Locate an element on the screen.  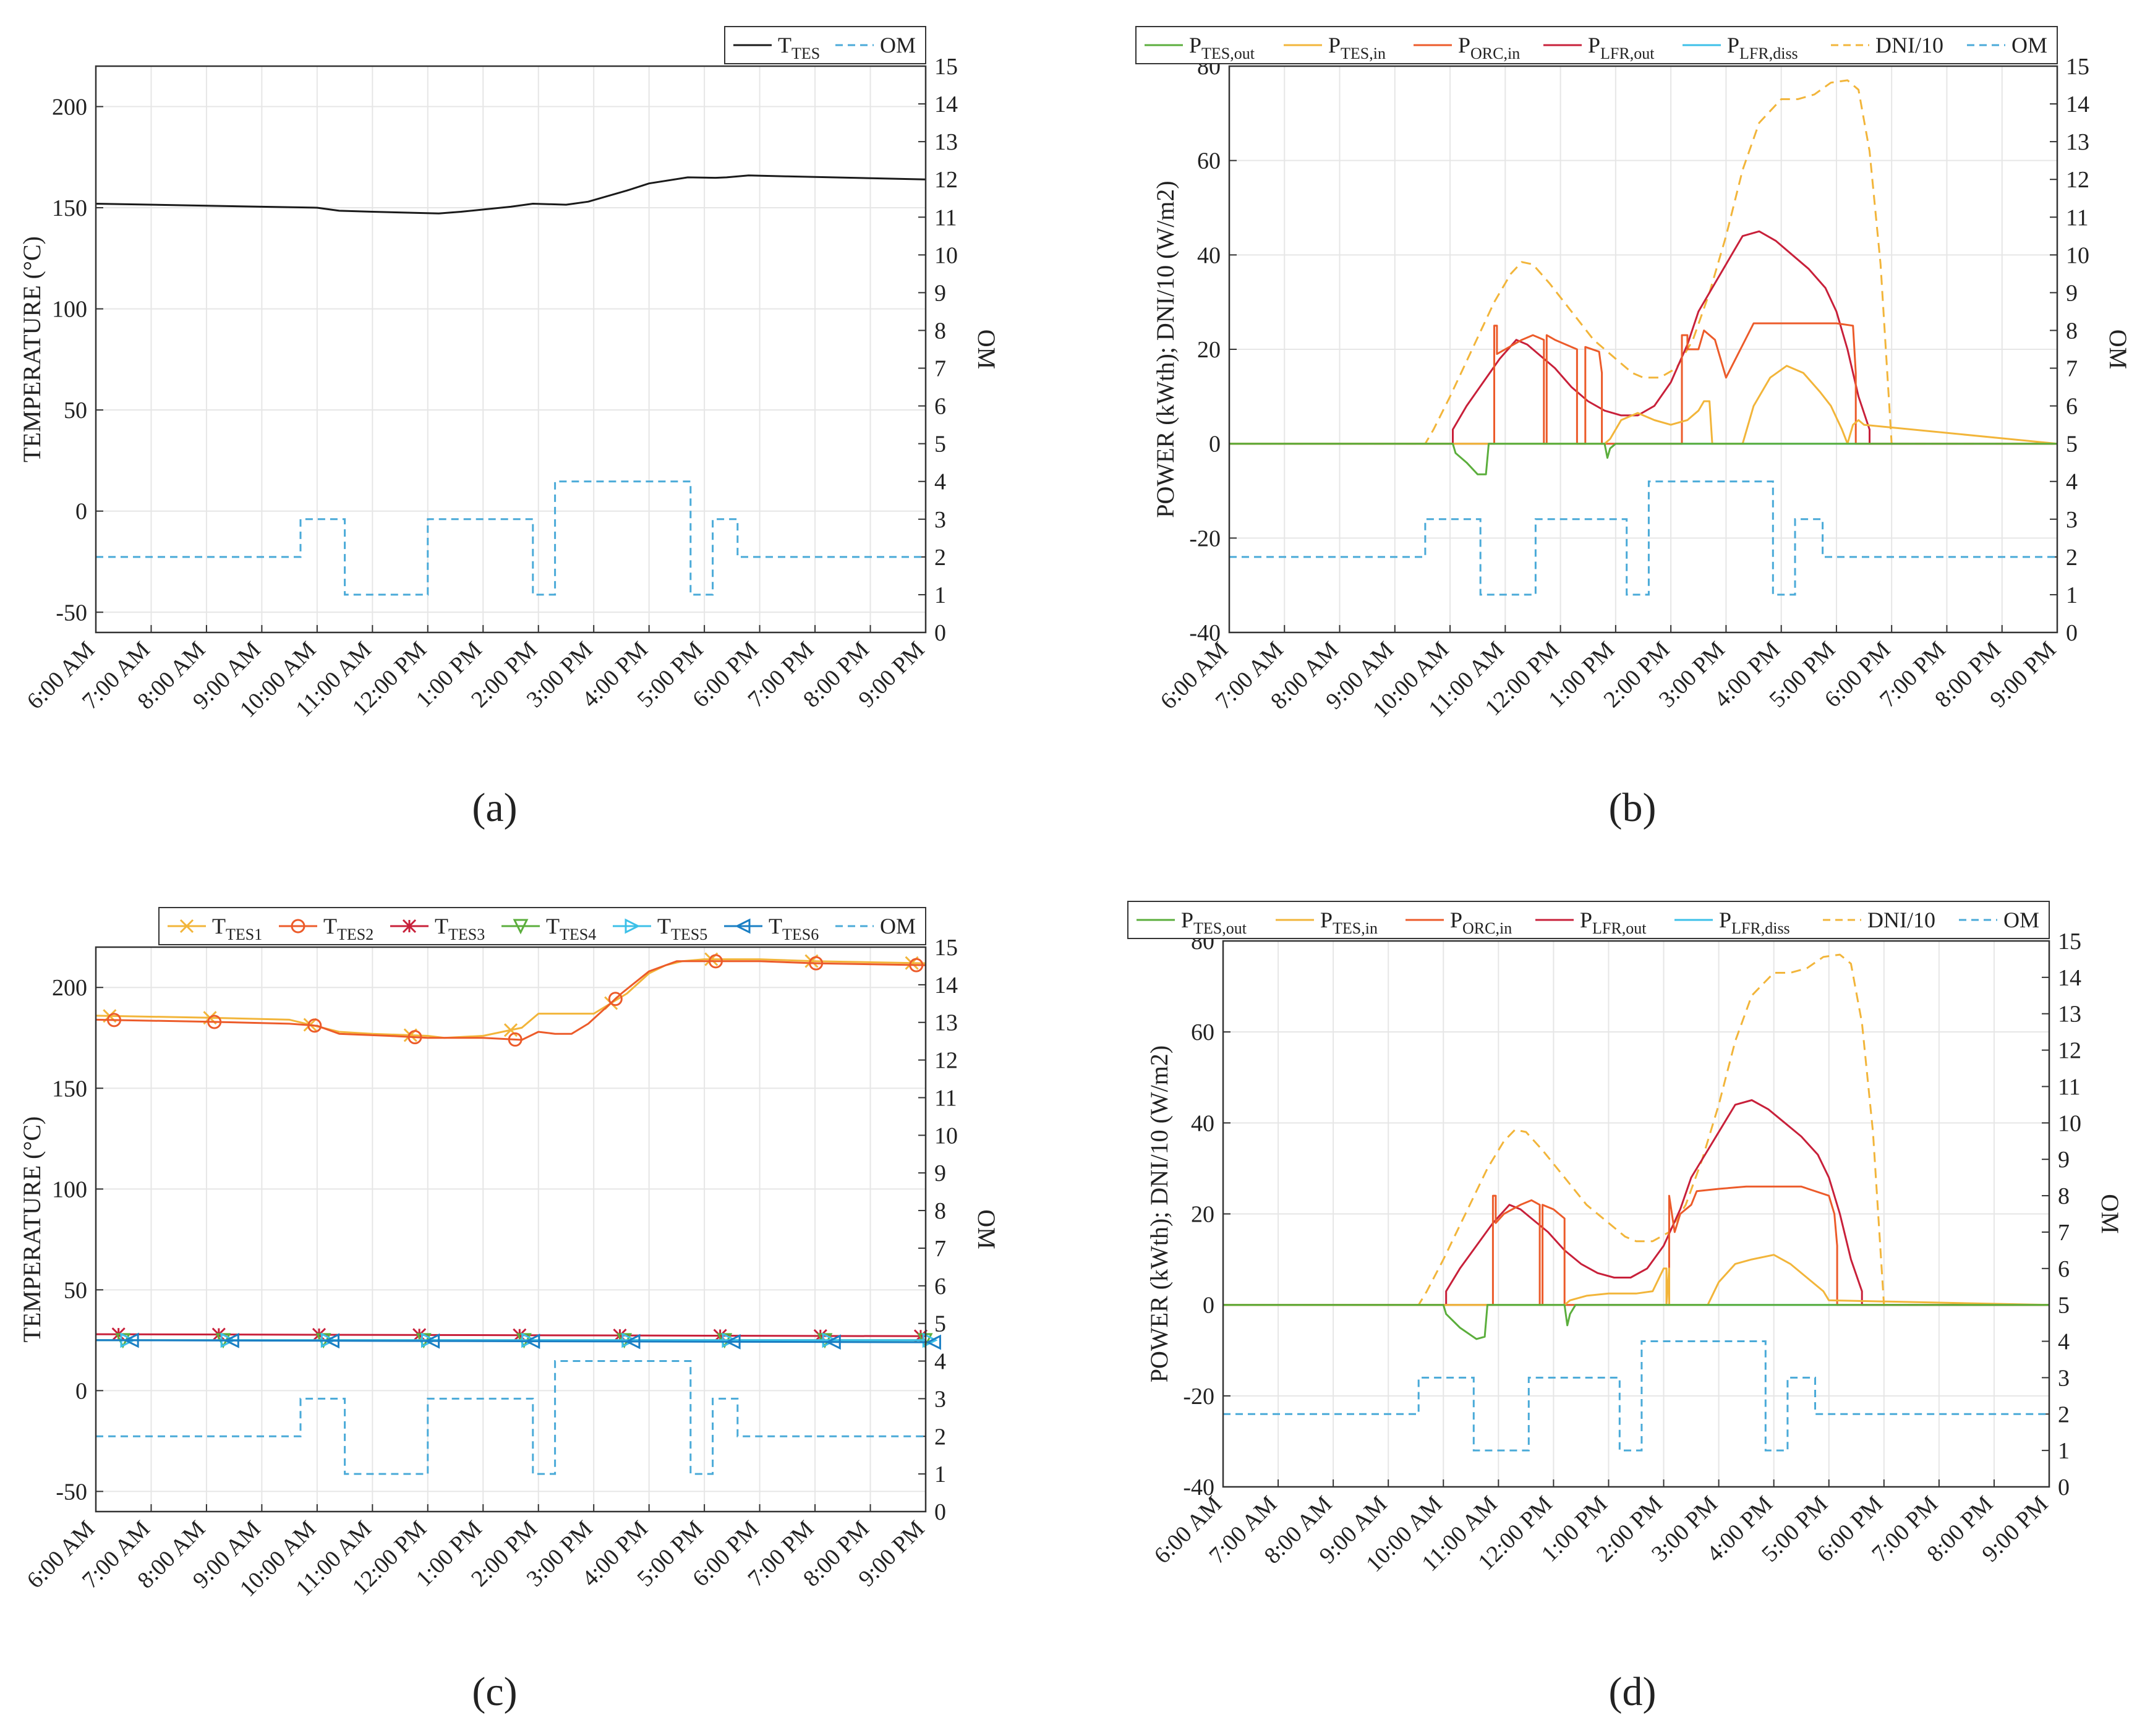
panel-a-y-tick-label: 150 is located at coordinates (69, 208).